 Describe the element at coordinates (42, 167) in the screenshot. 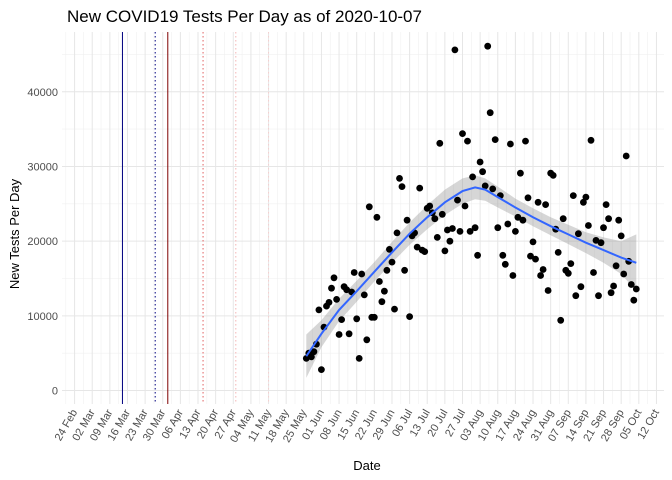

I see `y-tick-label: 30000` at that location.